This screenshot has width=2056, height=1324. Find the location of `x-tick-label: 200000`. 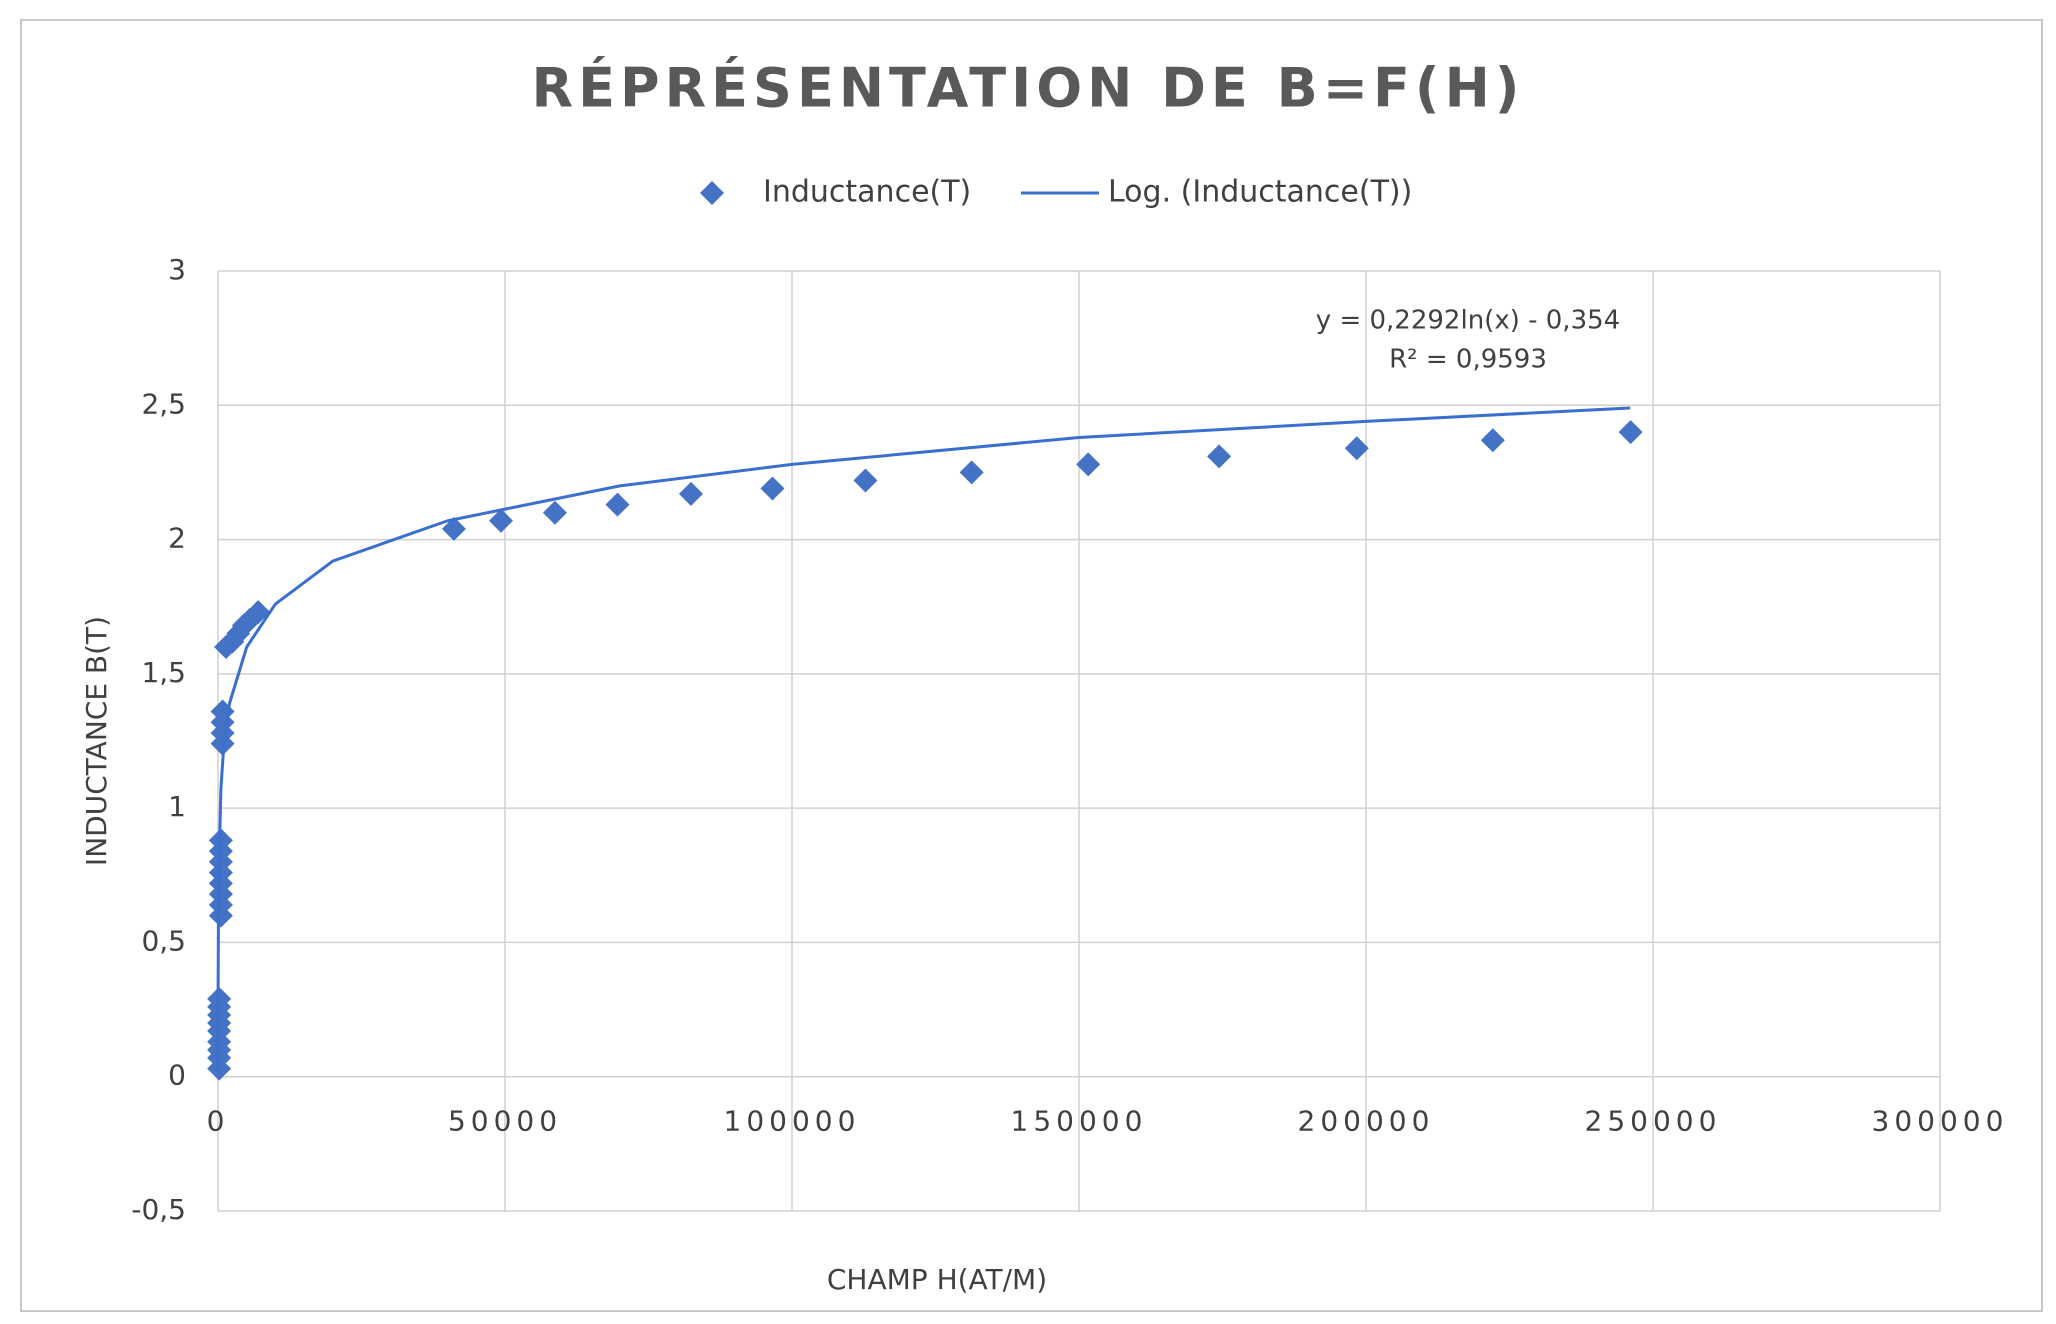

x-tick-label: 200000 is located at coordinates (1366, 1121).